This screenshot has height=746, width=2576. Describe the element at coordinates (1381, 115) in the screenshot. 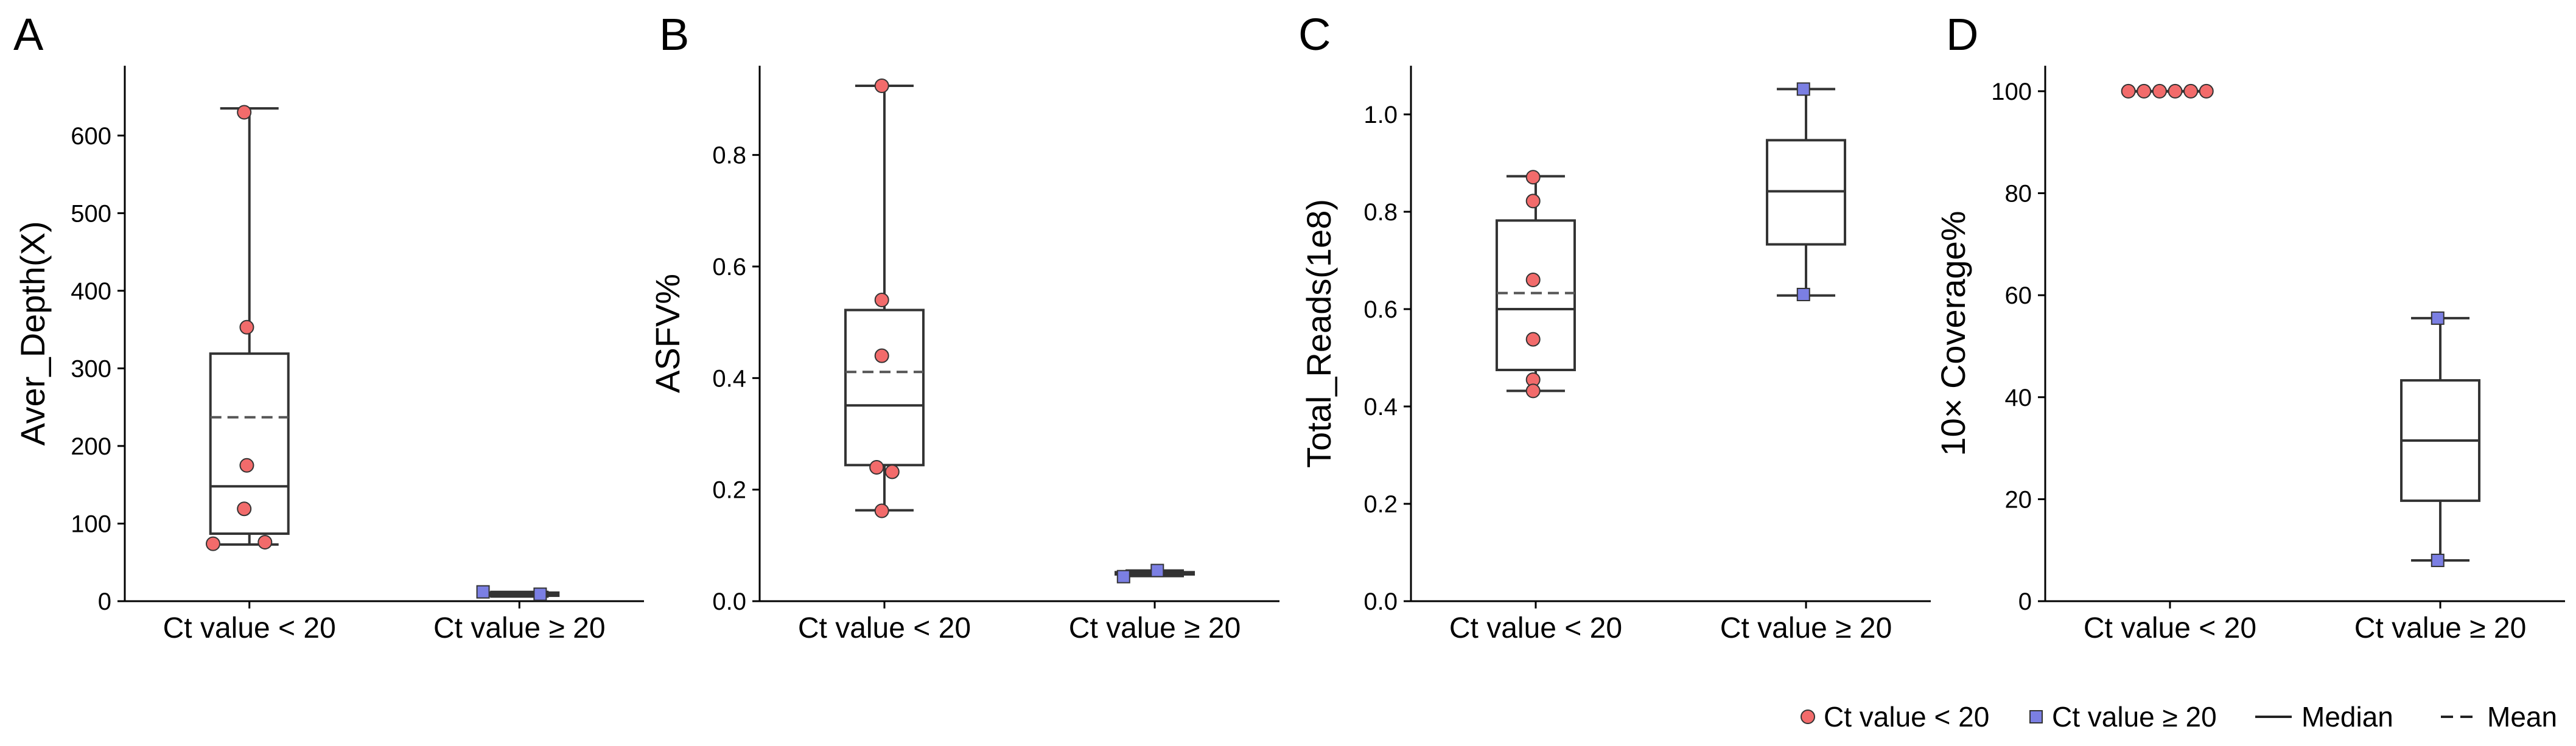

I see `y-tick-label: 1.0` at that location.